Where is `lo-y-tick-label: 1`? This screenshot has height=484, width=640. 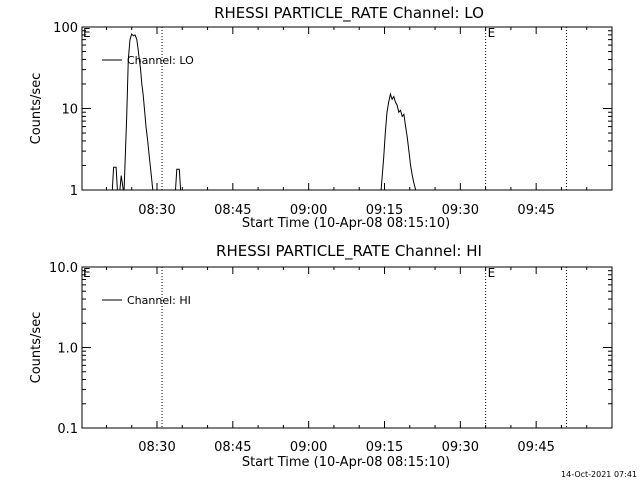
lo-y-tick-label: 1 is located at coordinates (74, 191).